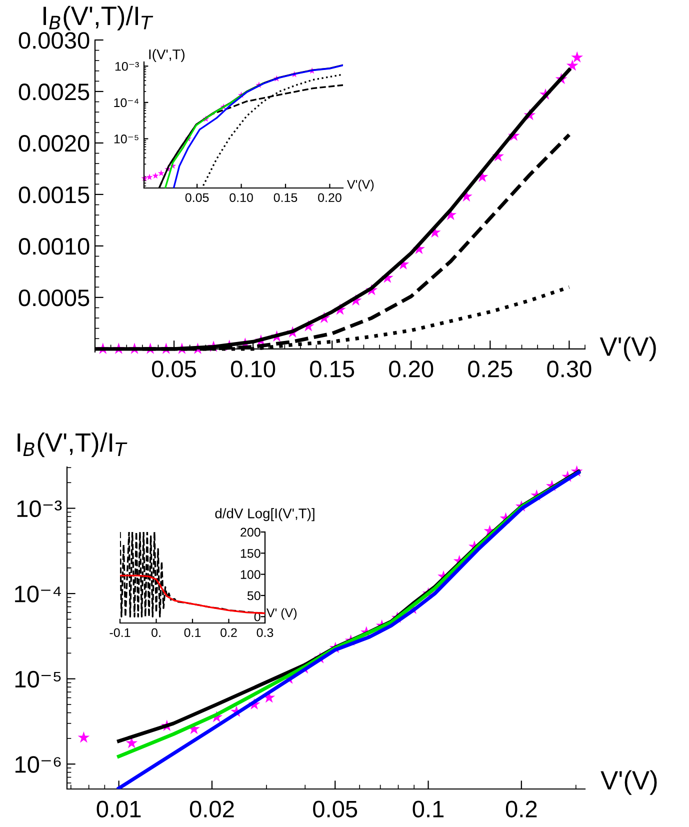 Image resolution: width=689 pixels, height=827 pixels. Describe the element at coordinates (54, 40) in the screenshot. I see `y-tick-label: 0.0030` at that location.